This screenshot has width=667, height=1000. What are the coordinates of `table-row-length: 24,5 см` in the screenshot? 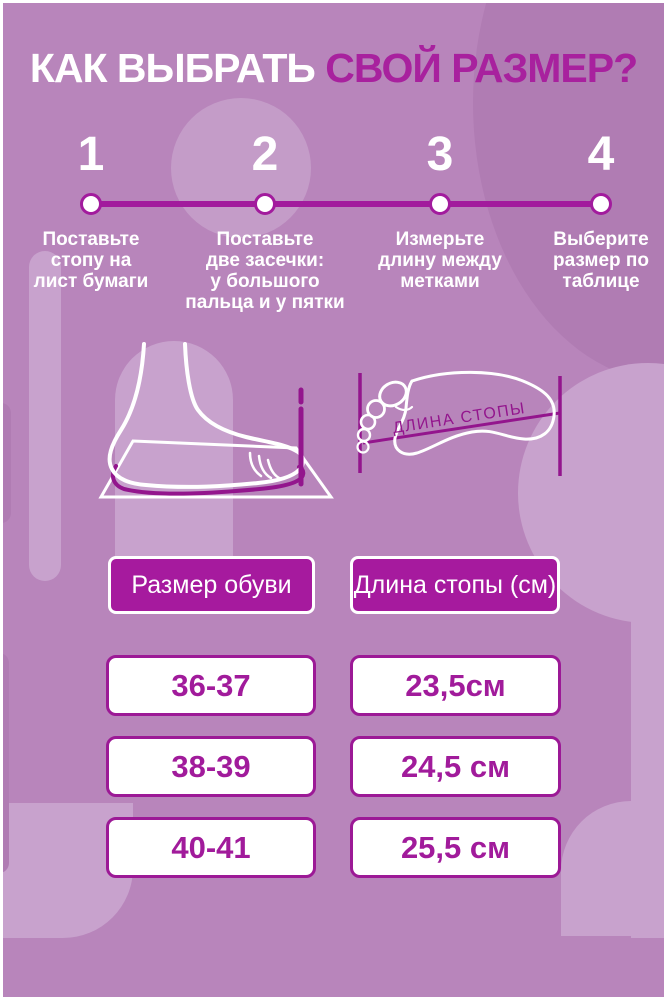 It's located at (455, 766).